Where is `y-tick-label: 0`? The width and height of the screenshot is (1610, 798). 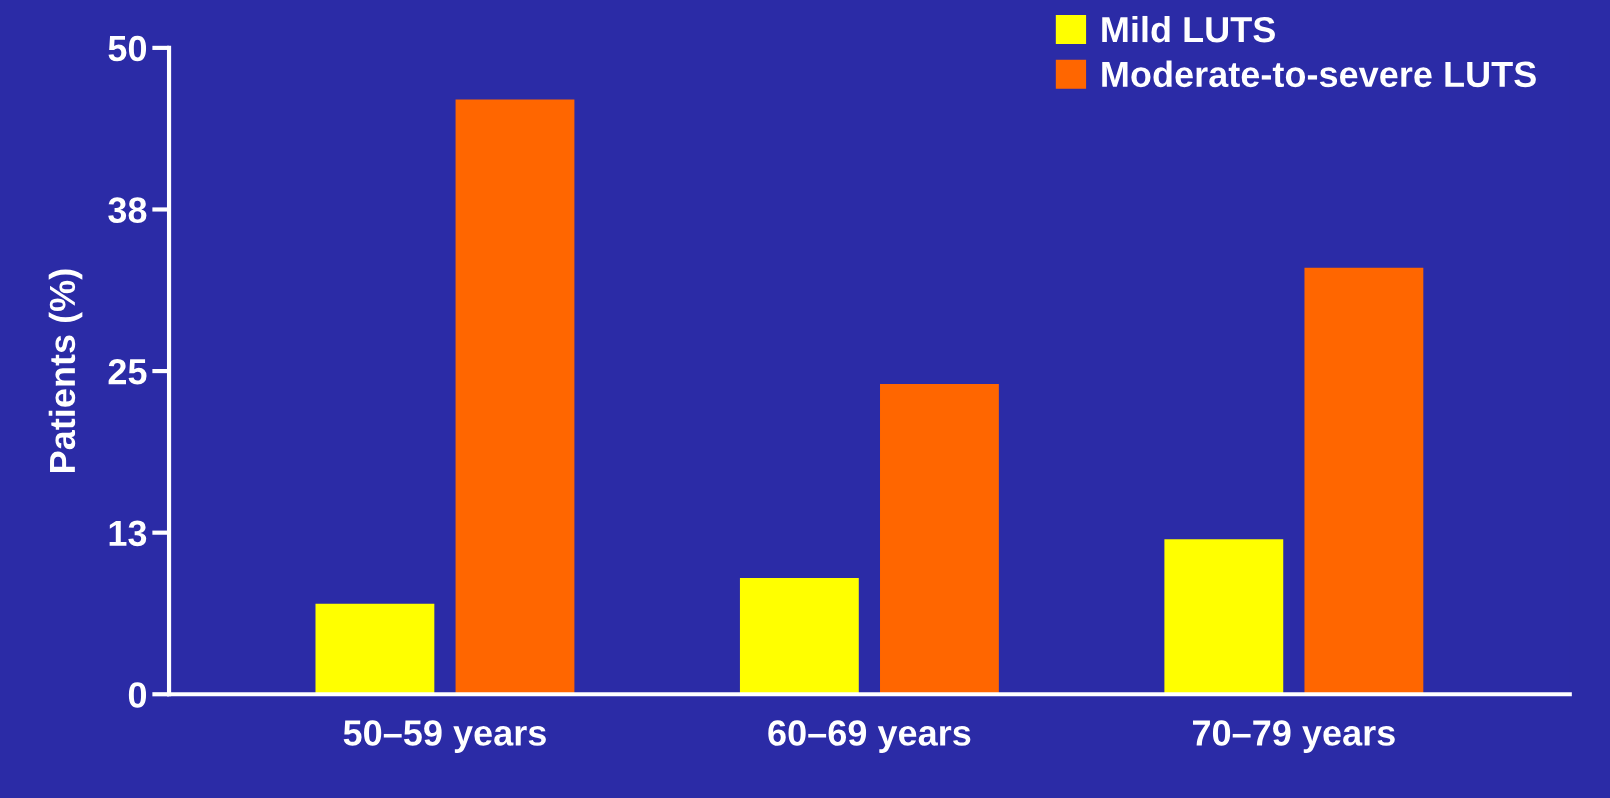
y-tick-label: 0 is located at coordinates (137, 695).